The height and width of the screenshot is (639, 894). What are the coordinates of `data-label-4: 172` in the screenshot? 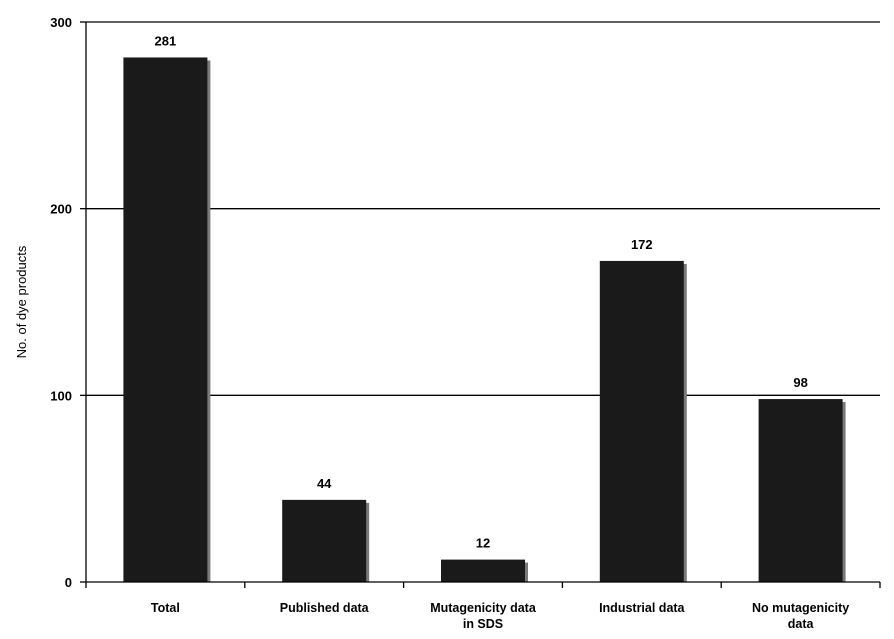 It's located at (642, 244).